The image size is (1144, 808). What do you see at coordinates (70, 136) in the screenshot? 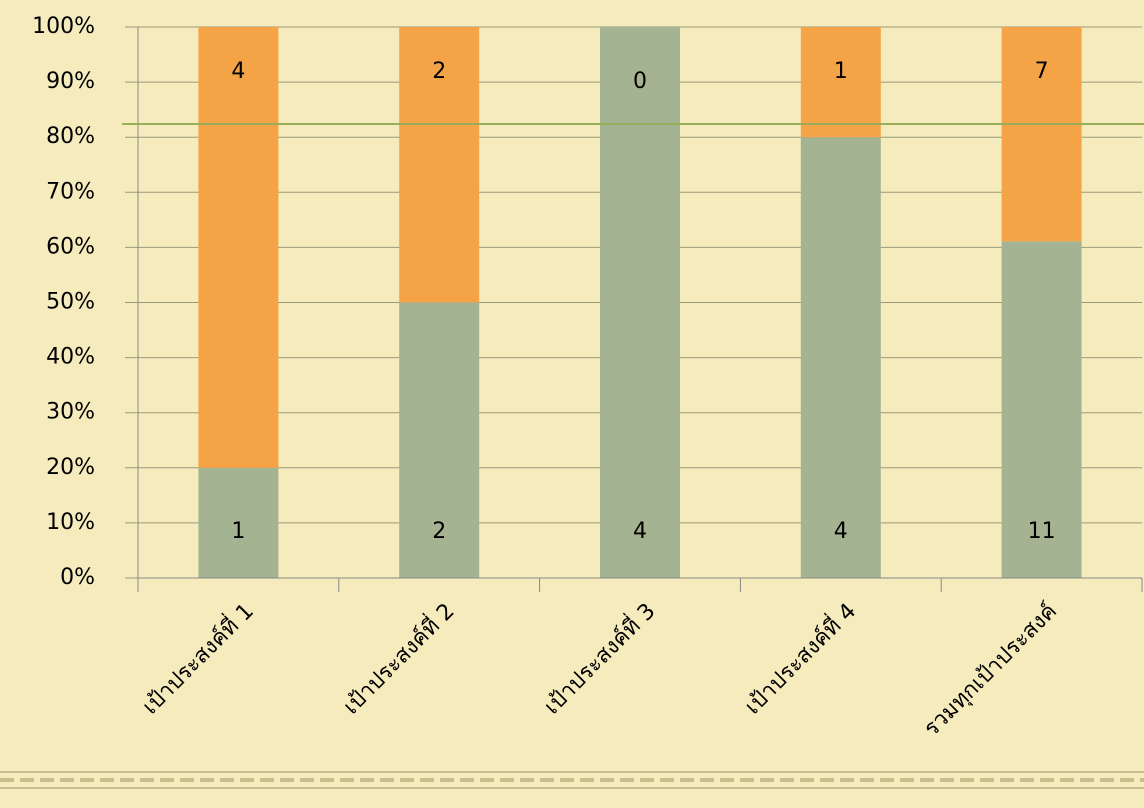
I see `y-tick-label: 80%` at bounding box center [70, 136].